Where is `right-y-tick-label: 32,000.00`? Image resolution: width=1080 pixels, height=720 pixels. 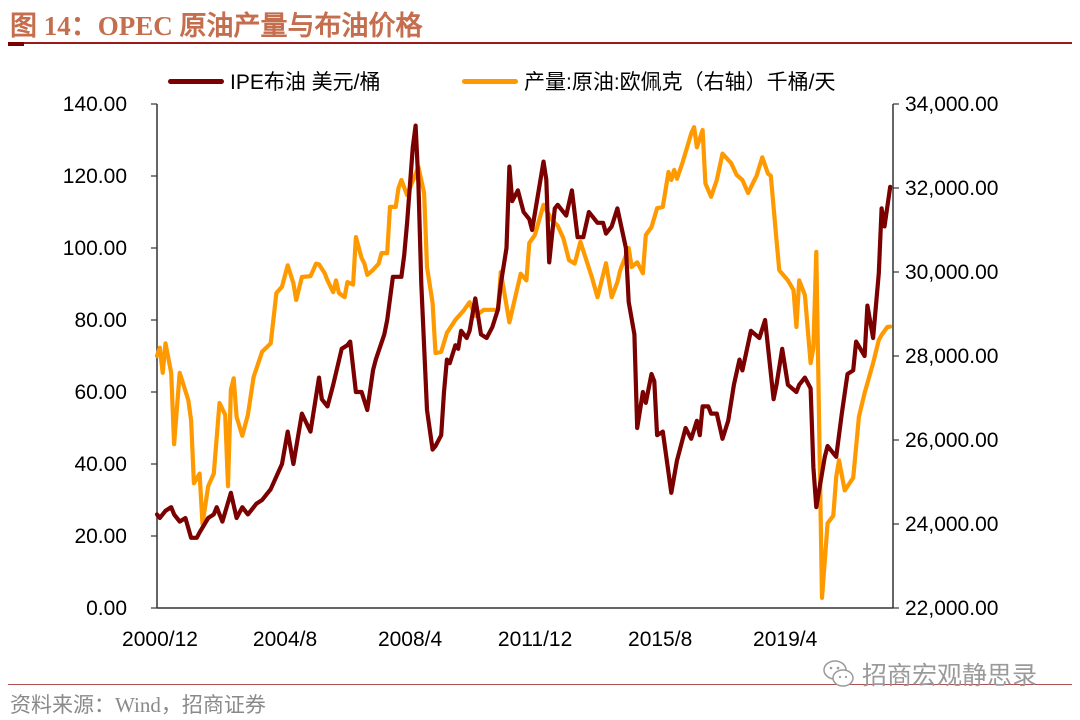
right-y-tick-label: 32,000.00 is located at coordinates (951, 188).